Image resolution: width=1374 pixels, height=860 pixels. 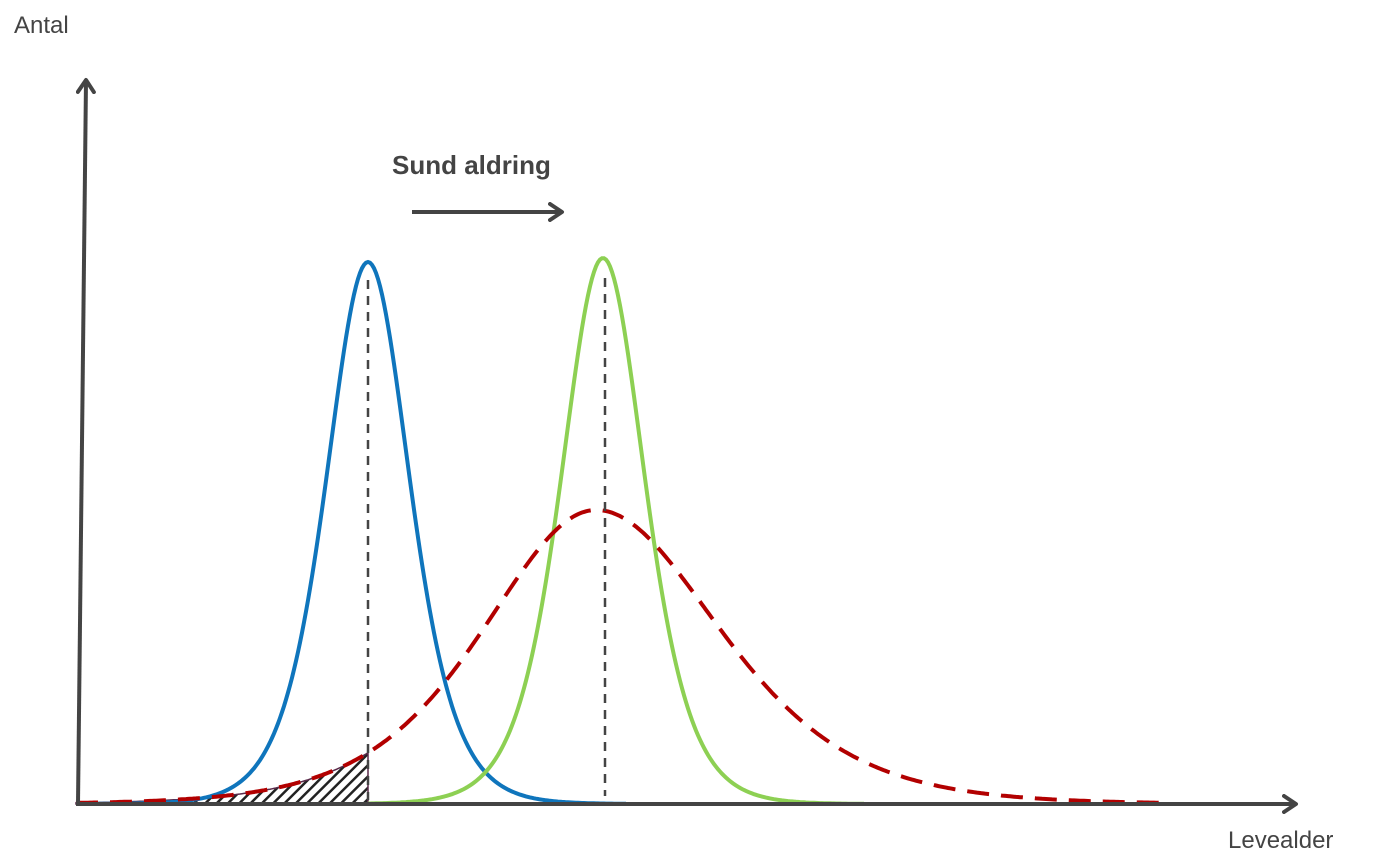 I want to click on y-axis-label: Antal, so click(x=41, y=25).